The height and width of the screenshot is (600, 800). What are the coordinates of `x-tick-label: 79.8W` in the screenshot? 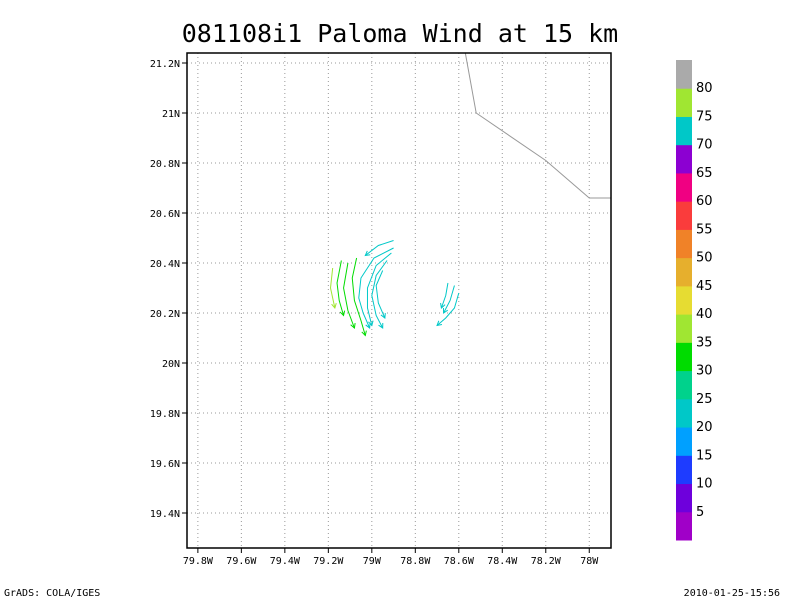 It's located at (198, 561).